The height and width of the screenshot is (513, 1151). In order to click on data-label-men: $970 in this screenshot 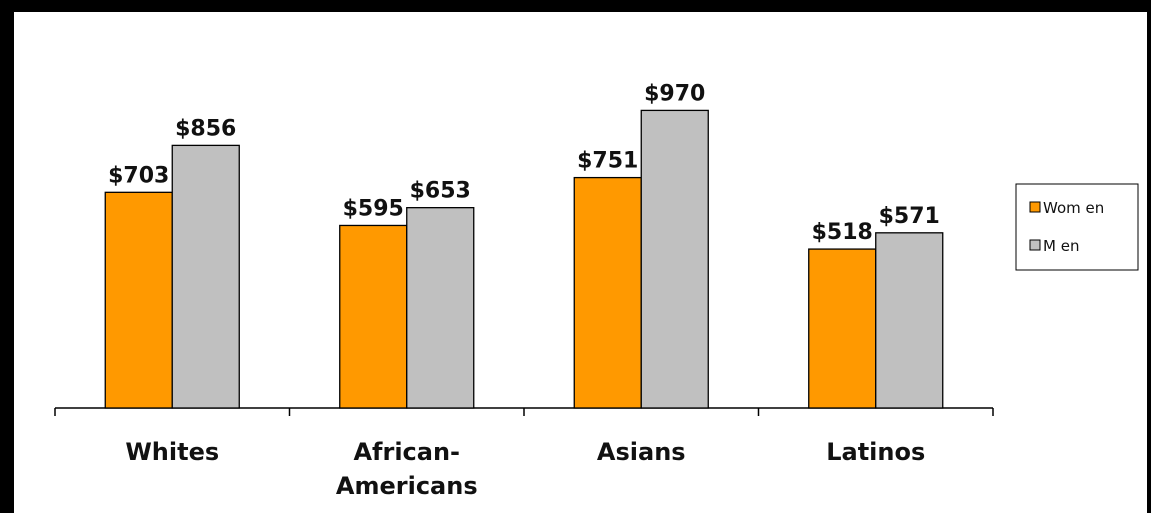, I will do `click(674, 93)`.